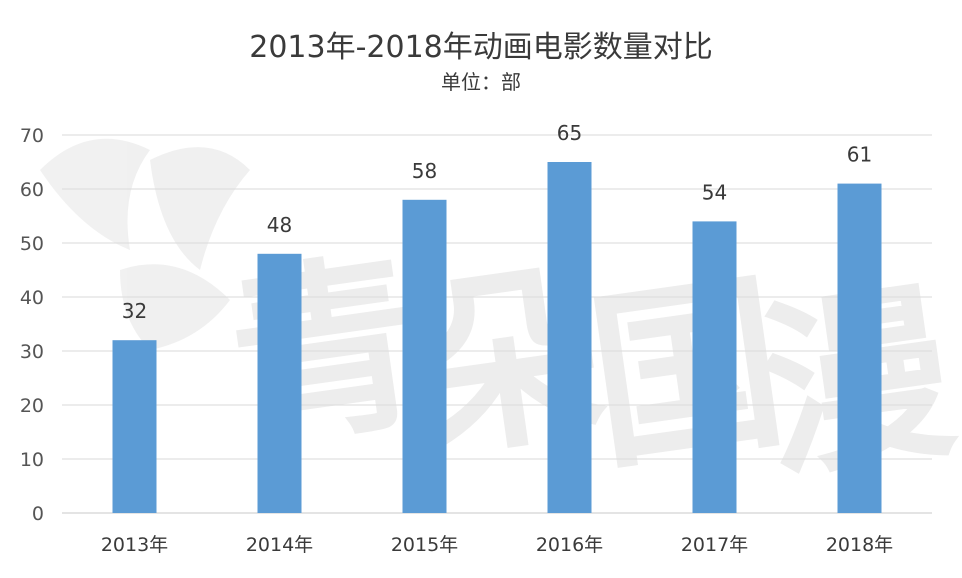  What do you see at coordinates (32, 136) in the screenshot?
I see `y-tick-label: 70` at bounding box center [32, 136].